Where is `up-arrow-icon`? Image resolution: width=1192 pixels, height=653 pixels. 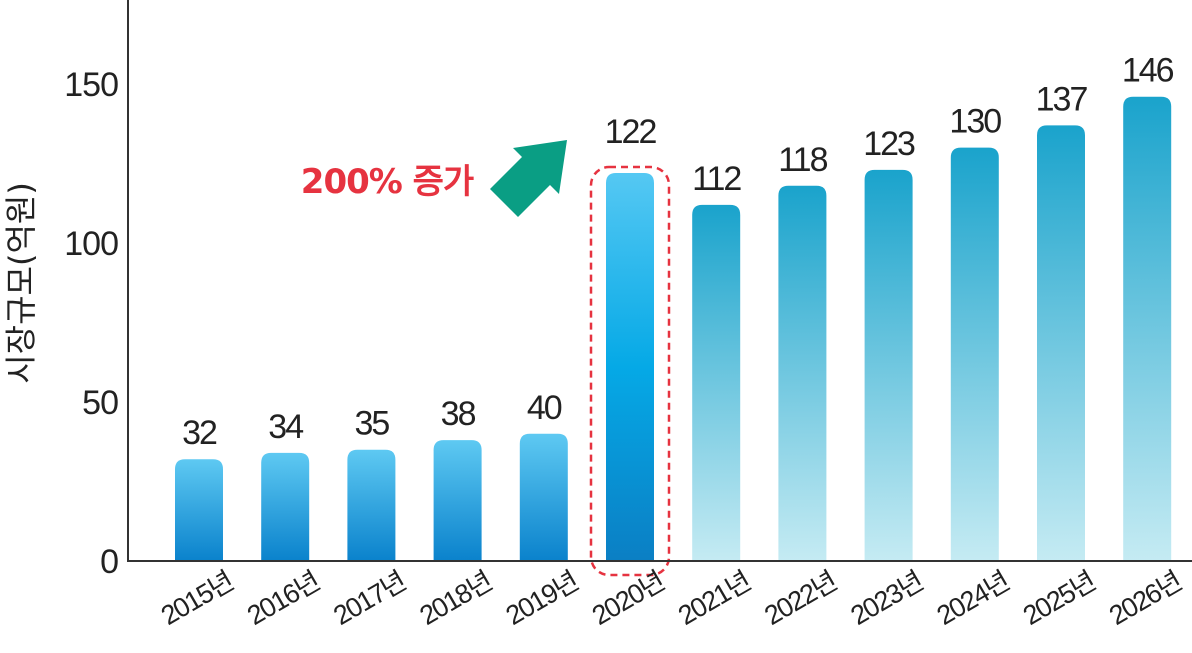
up-arrow-icon is located at coordinates (528, 178).